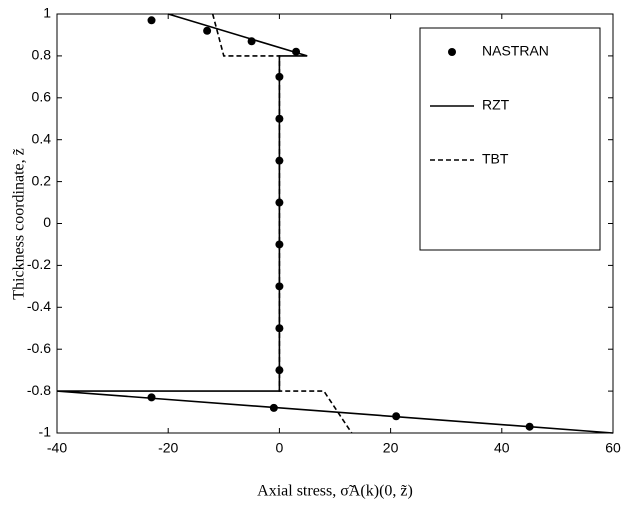 The height and width of the screenshot is (509, 641). I want to click on y-tick-label: 0, so click(47, 222).